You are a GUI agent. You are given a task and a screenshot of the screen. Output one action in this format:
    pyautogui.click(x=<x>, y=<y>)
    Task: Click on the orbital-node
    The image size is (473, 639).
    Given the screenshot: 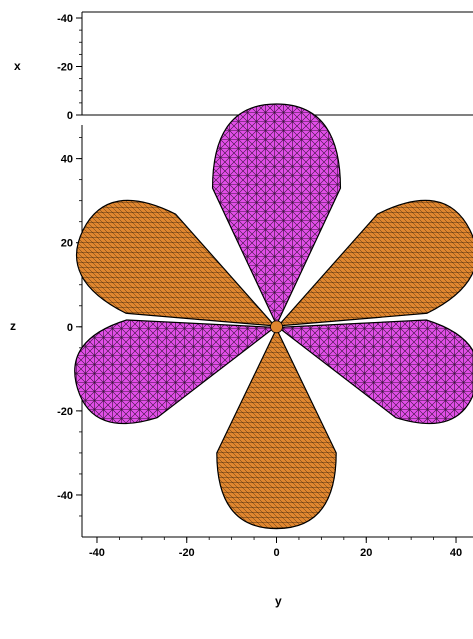 What is the action you would take?
    pyautogui.click(x=276, y=327)
    